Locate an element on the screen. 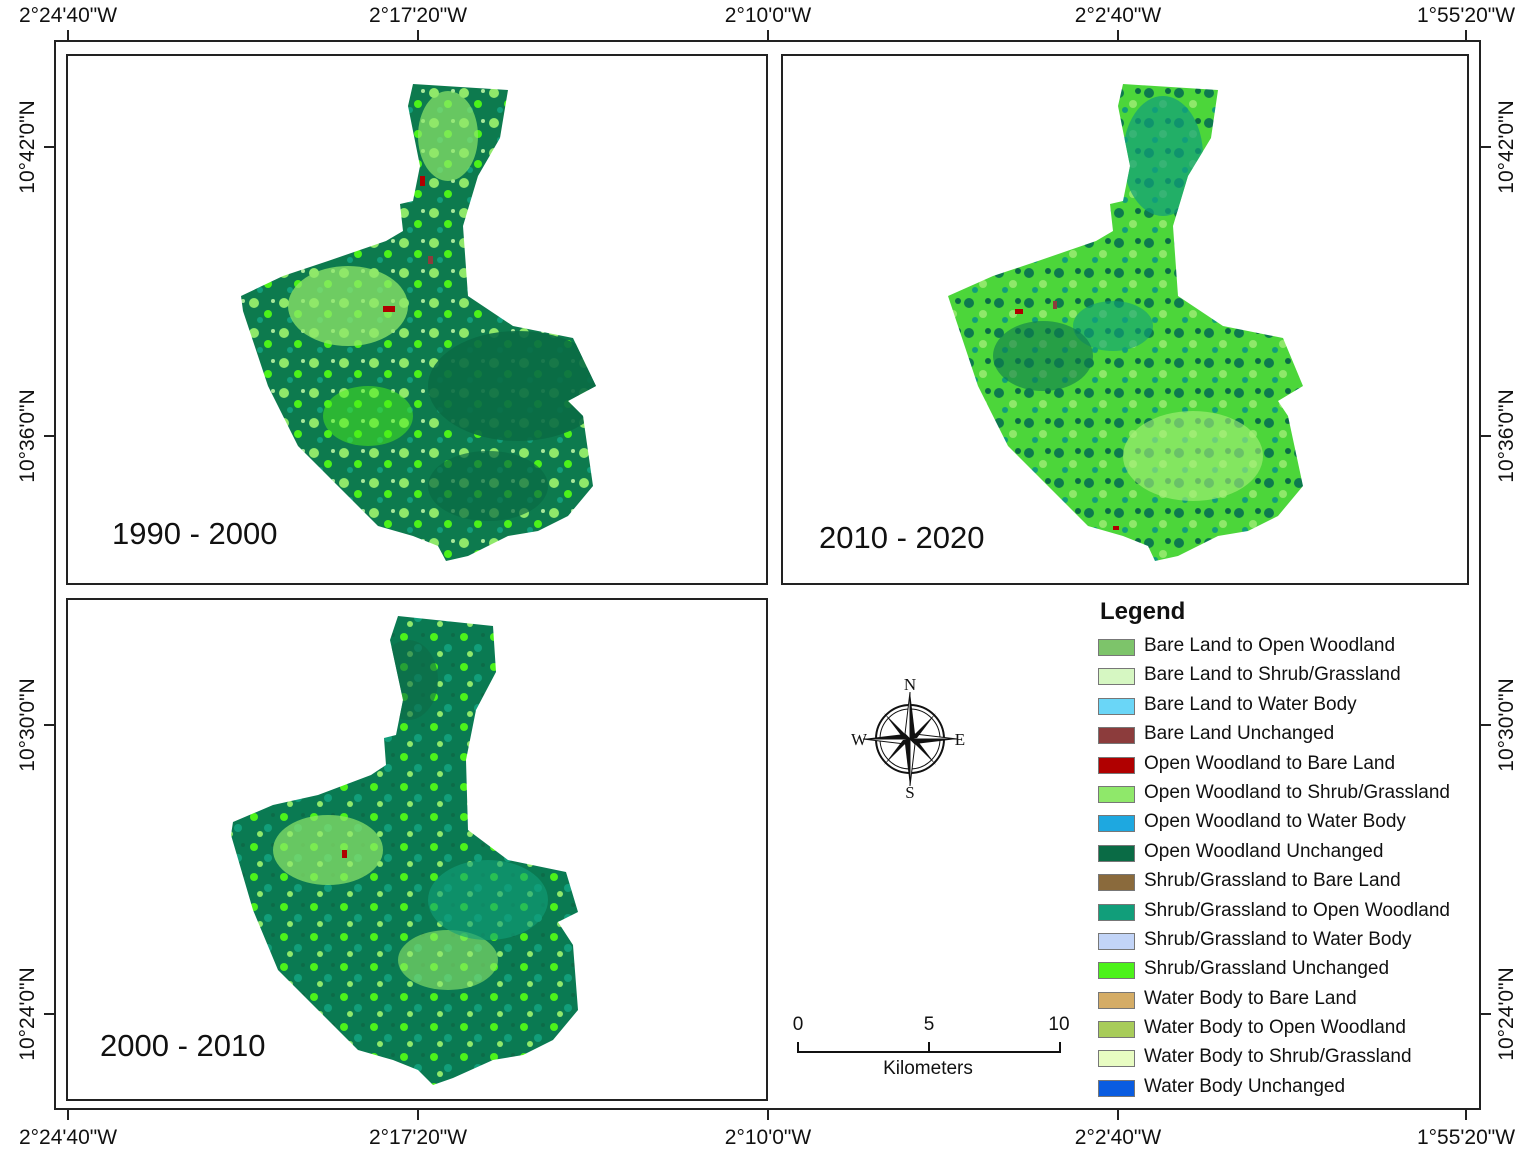 This screenshot has width=1535, height=1155. legend-label: Shrub/Grassland Unchanged is located at coordinates (1267, 969).